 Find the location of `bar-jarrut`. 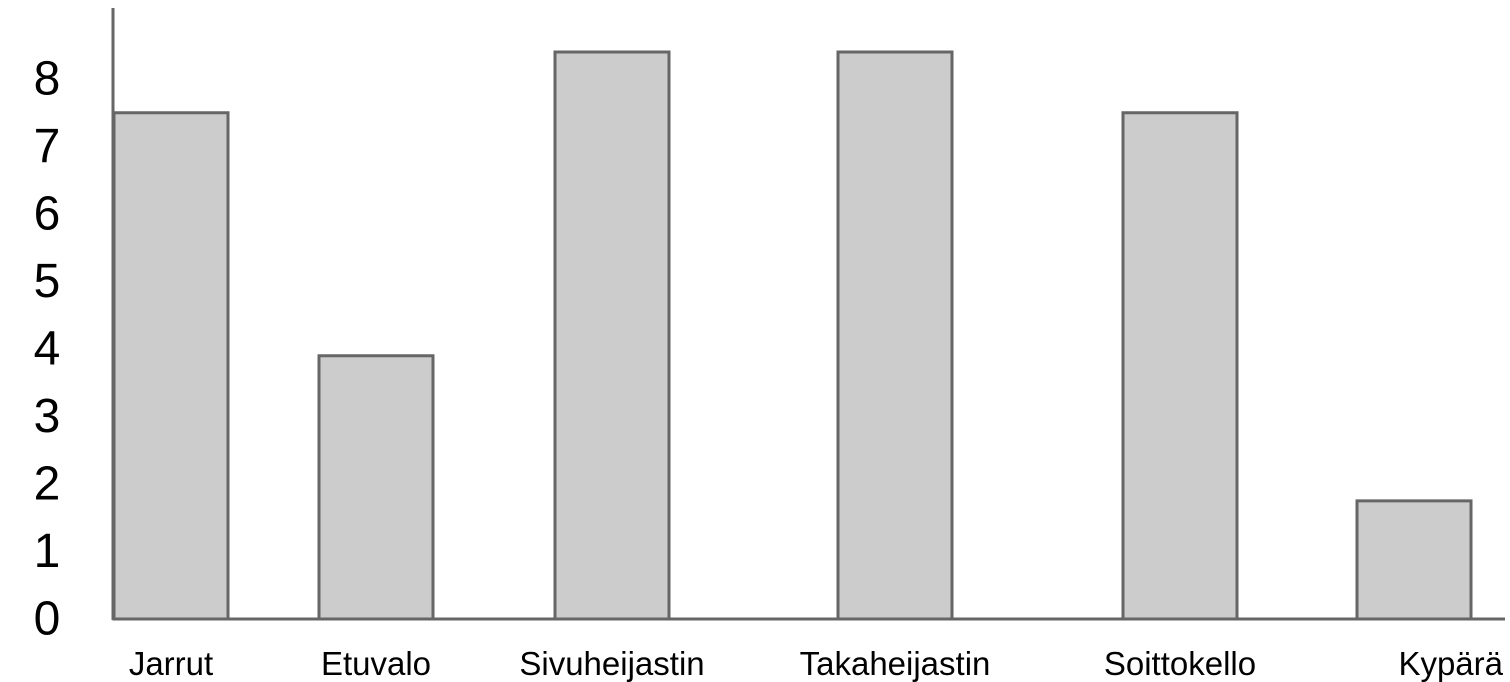

bar-jarrut is located at coordinates (171, 366).